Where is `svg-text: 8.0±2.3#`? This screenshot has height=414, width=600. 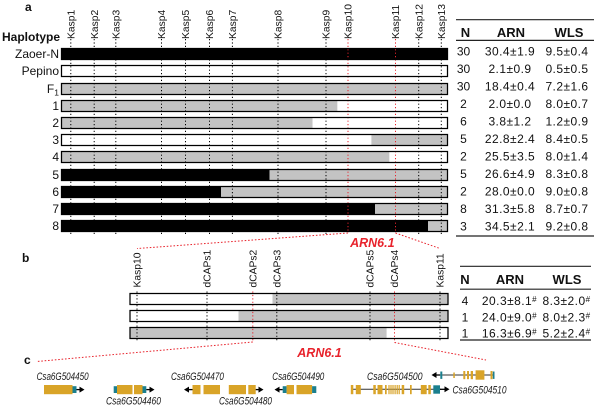 svg-text: 8.0±2.3# is located at coordinates (566, 317).